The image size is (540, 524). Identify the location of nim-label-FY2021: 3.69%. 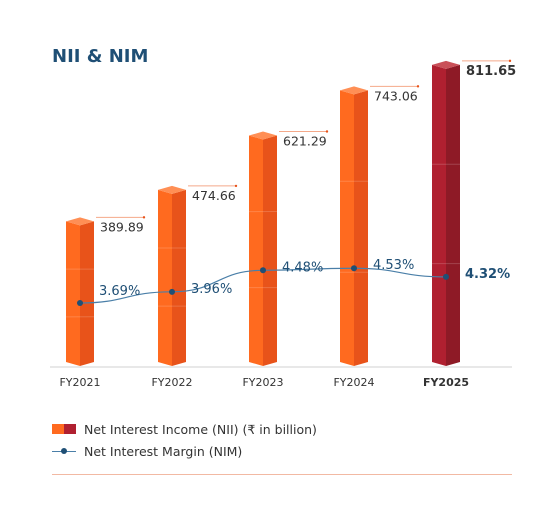
(119, 291).